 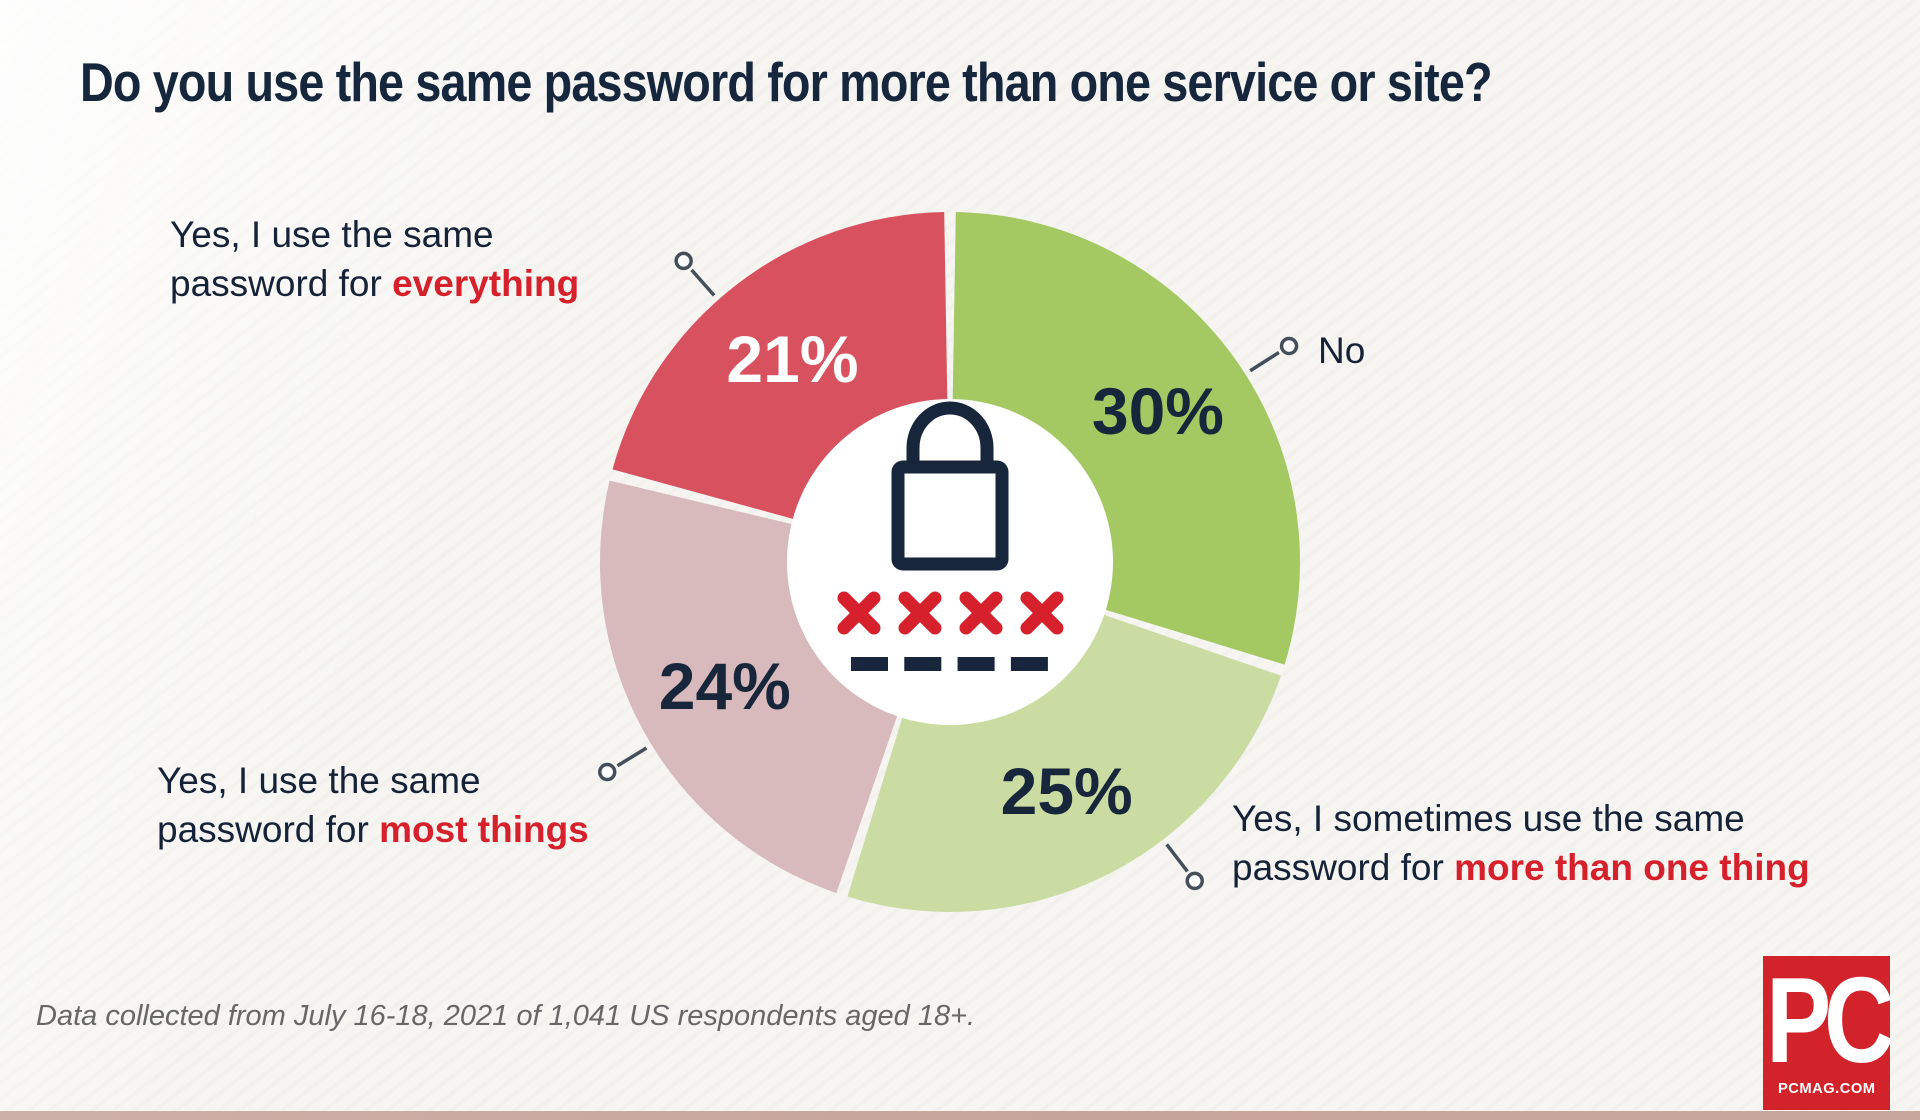 I want to click on slice-value-no: 30%, so click(x=1158, y=411).